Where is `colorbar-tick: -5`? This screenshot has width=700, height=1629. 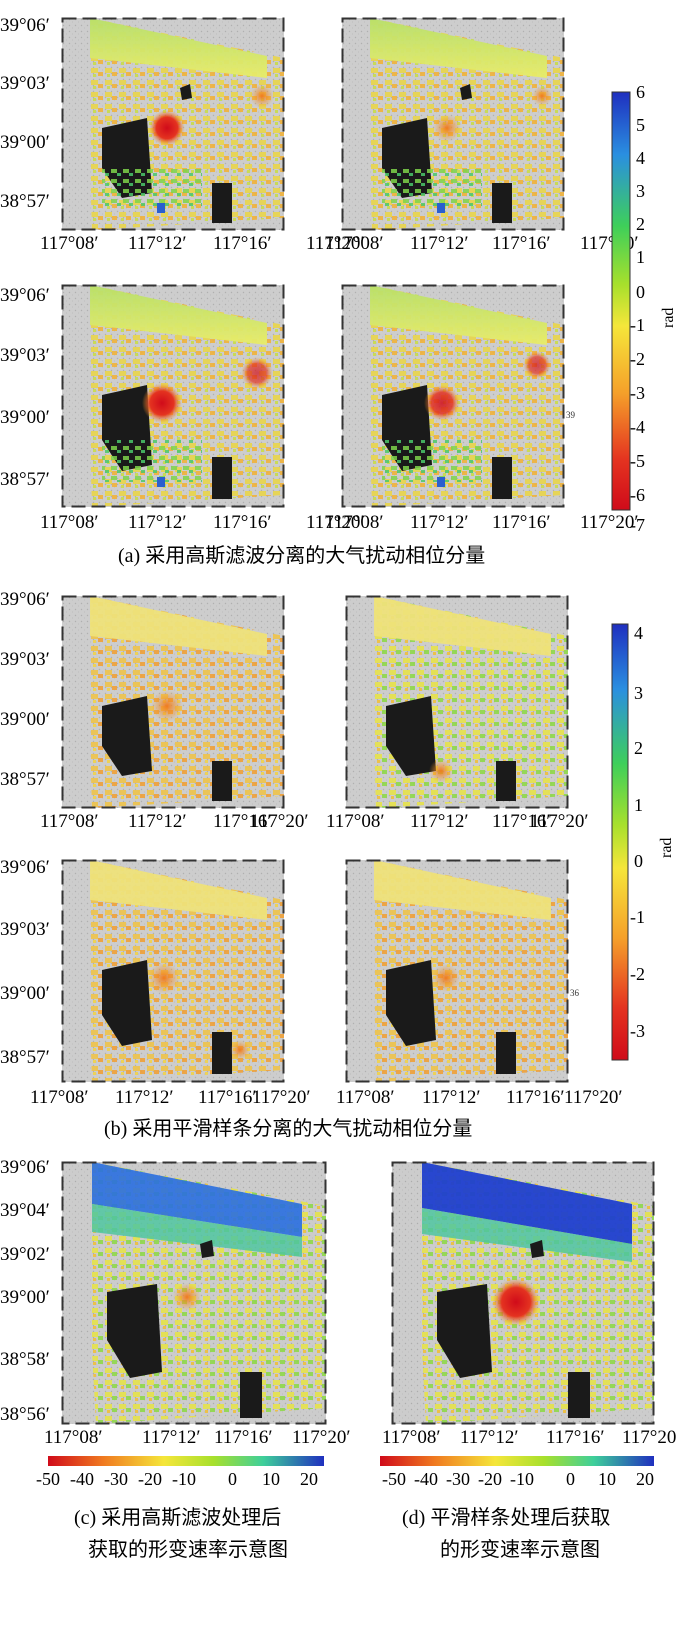
colorbar-tick: -5 is located at coordinates (637, 461).